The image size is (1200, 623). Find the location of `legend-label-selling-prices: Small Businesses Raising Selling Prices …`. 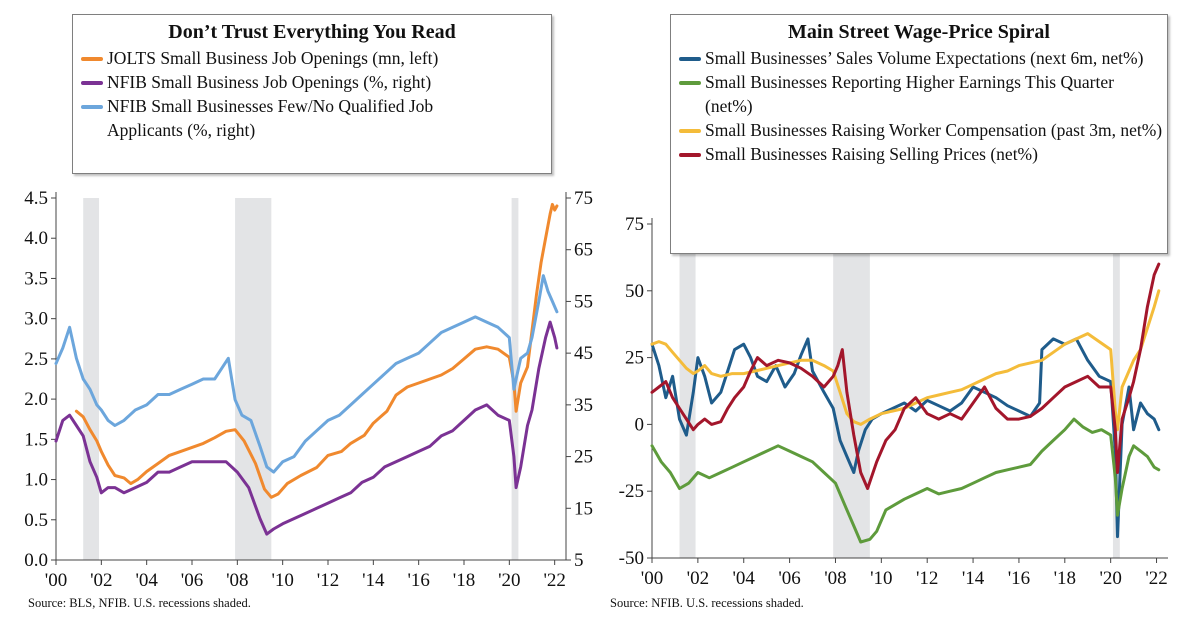

legend-label-selling-prices: Small Businesses Raising Selling Prices … is located at coordinates (871, 154).